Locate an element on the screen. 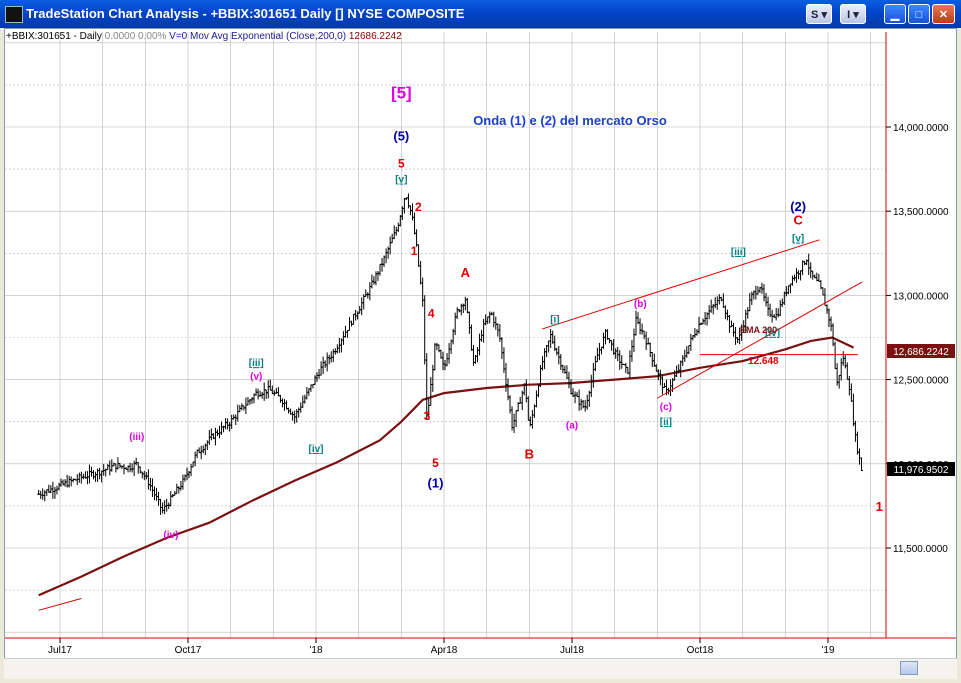  symbol-link-i-button: I ▾ is located at coordinates (853, 14).